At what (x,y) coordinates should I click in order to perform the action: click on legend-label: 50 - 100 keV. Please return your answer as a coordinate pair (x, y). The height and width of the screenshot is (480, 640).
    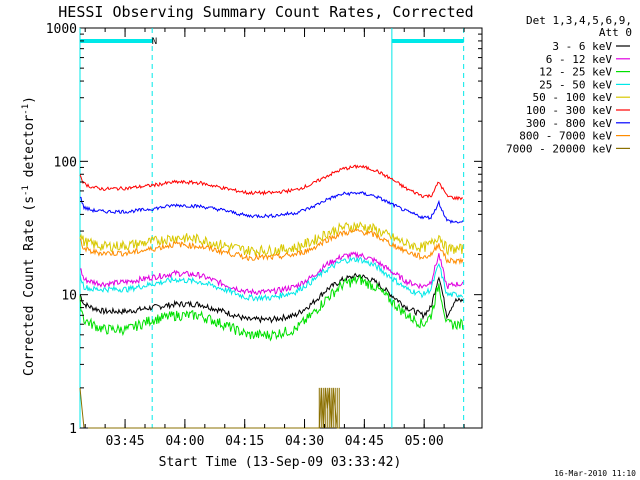
    Looking at the image, I should click on (573, 97).